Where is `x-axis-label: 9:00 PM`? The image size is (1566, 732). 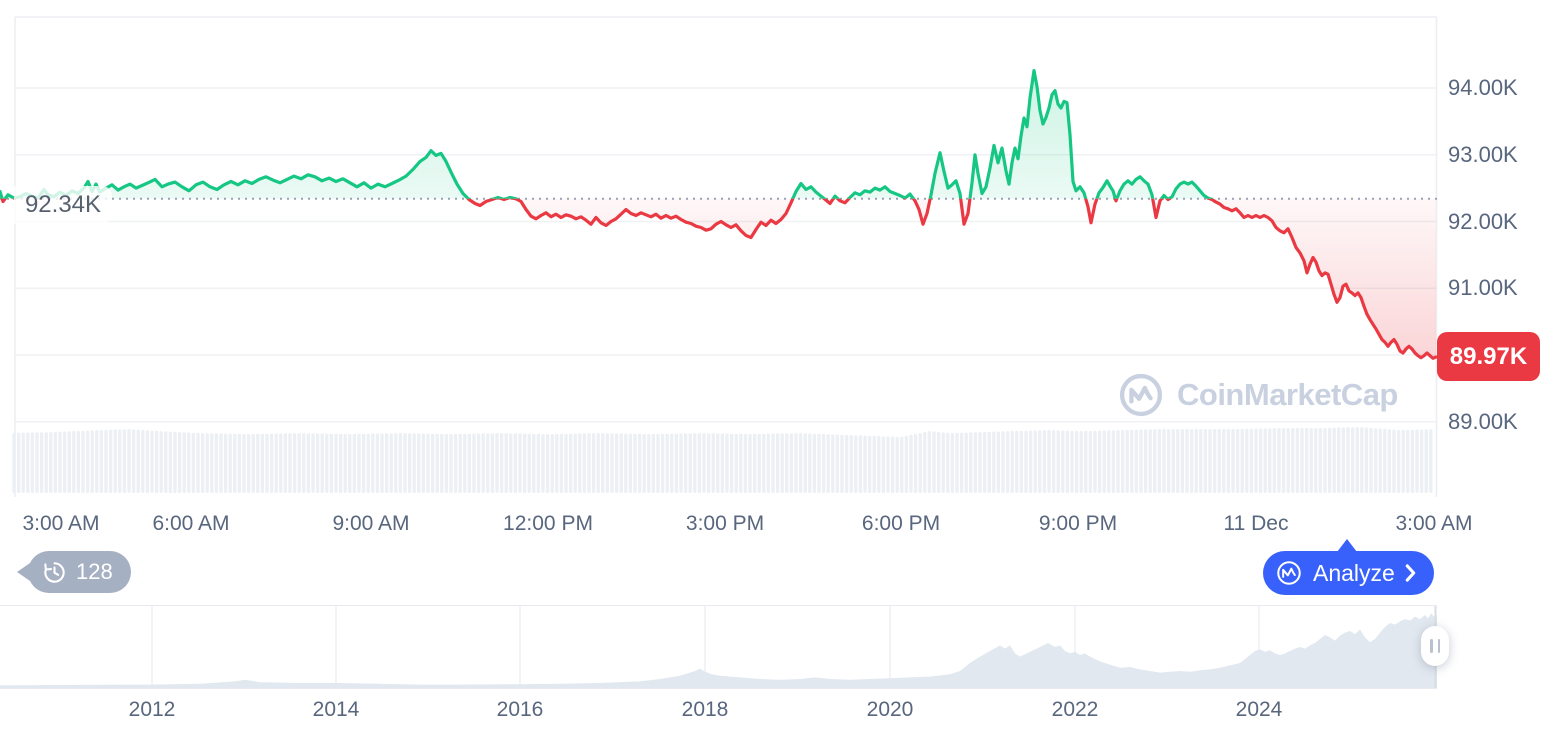 x-axis-label: 9:00 PM is located at coordinates (1078, 523).